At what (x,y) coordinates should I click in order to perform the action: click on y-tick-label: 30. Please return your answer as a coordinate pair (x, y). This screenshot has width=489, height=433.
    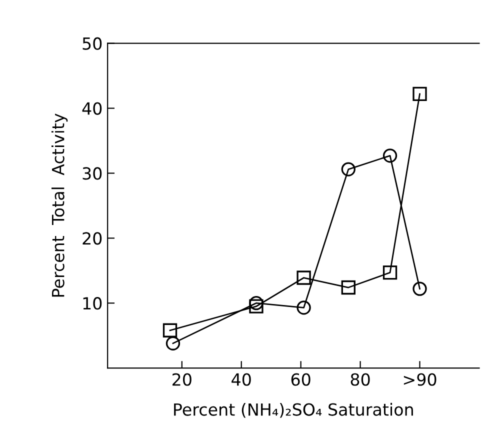
    Looking at the image, I should click on (92, 173).